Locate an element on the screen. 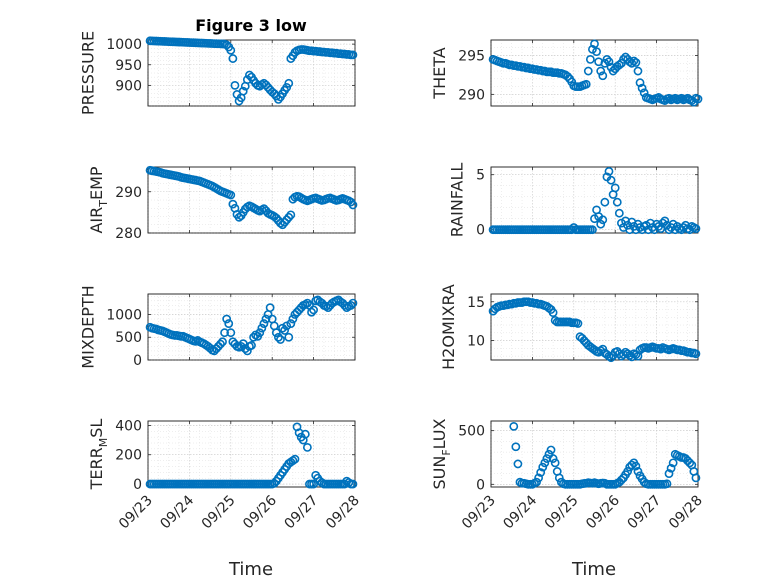 The height and width of the screenshot is (583, 778). y-axis-label: MIXDEPTH is located at coordinates (88, 326).